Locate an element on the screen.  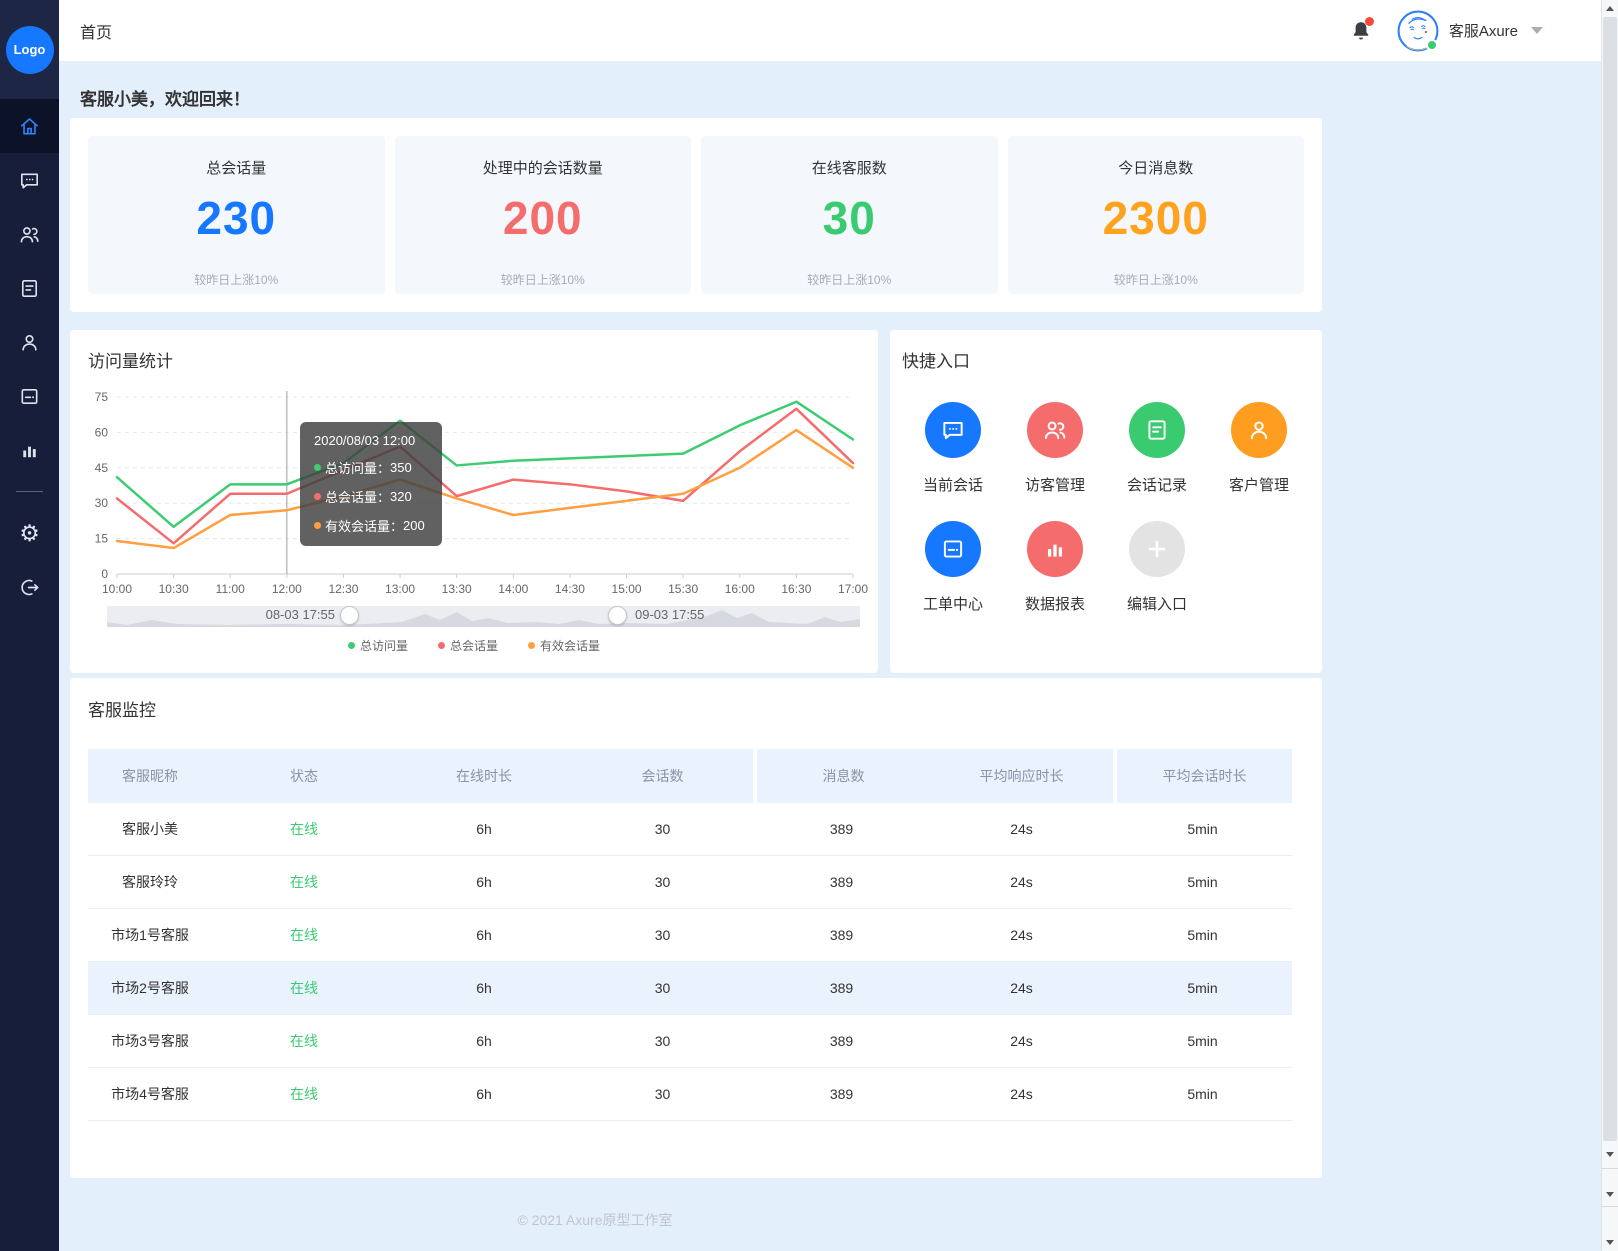
sidebar-item-logout is located at coordinates (29, 587).